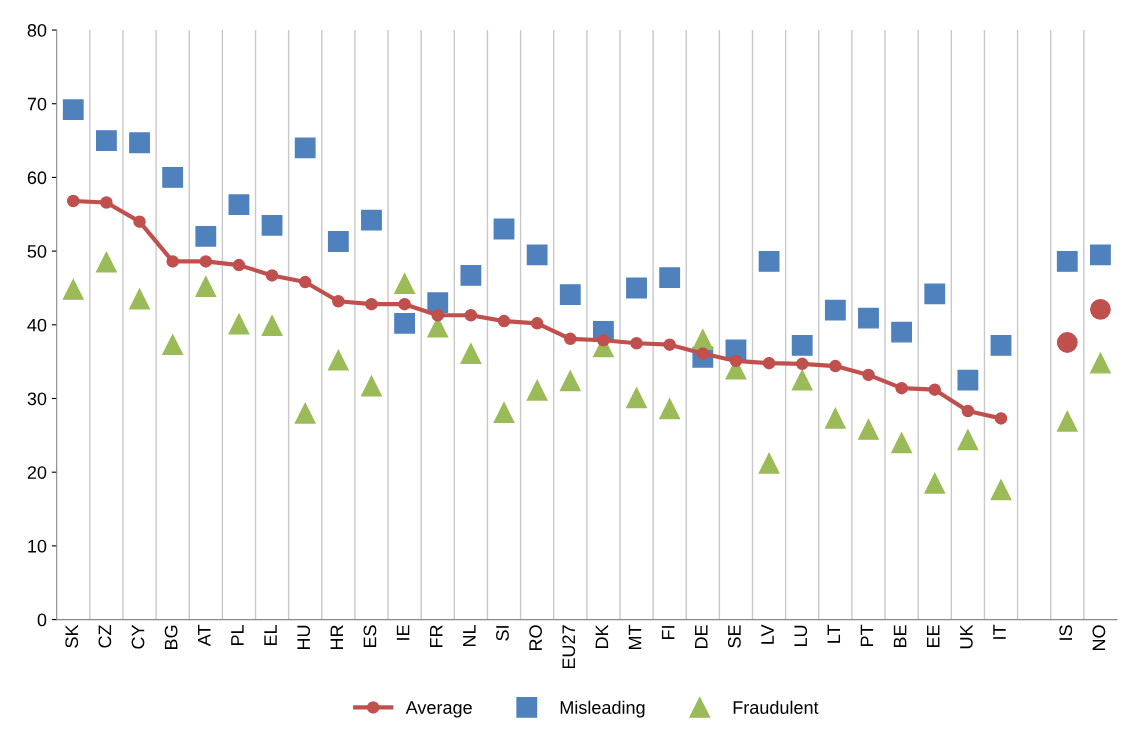 Image resolution: width=1134 pixels, height=751 pixels. What do you see at coordinates (438, 709) in the screenshot?
I see `legend-label: Average` at bounding box center [438, 709].